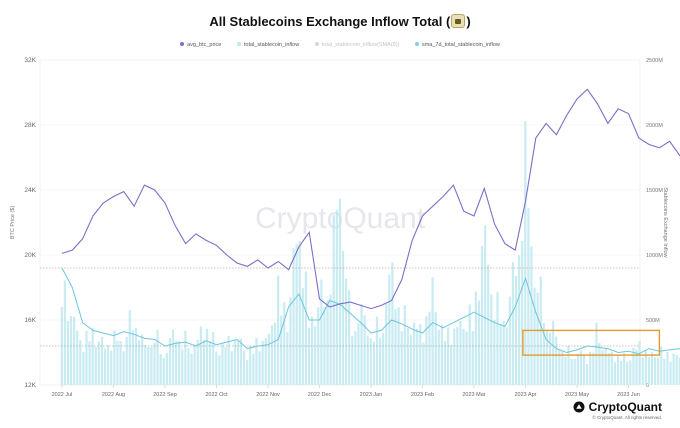 The width and height of the screenshot is (680, 428). What do you see at coordinates (30, 385) in the screenshot?
I see `y-left-tick-label: 12K` at bounding box center [30, 385].